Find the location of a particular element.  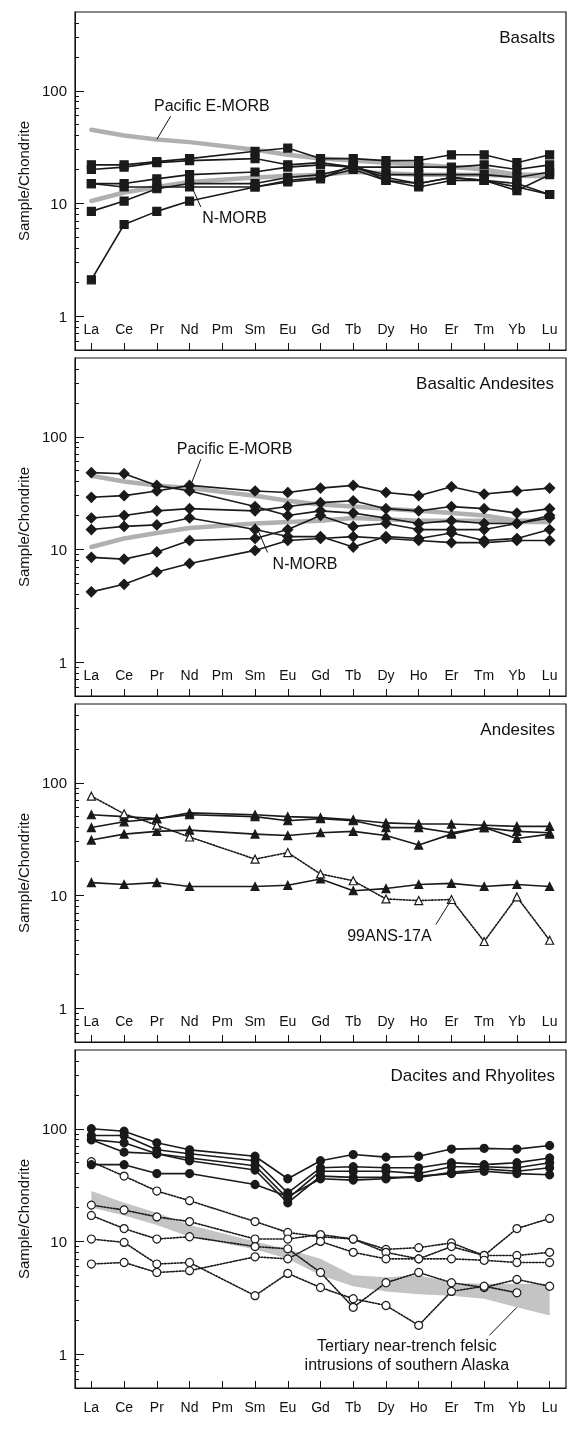

text: Dacites and Rhyolites is located at coordinates (473, 1075).